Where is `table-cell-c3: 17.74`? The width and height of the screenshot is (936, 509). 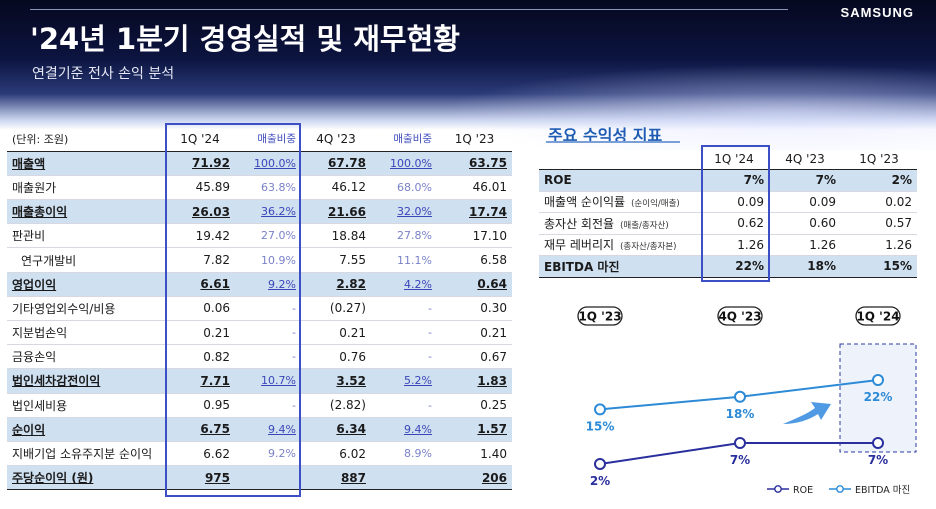 table-cell-c3: 17.74 is located at coordinates (474, 212).